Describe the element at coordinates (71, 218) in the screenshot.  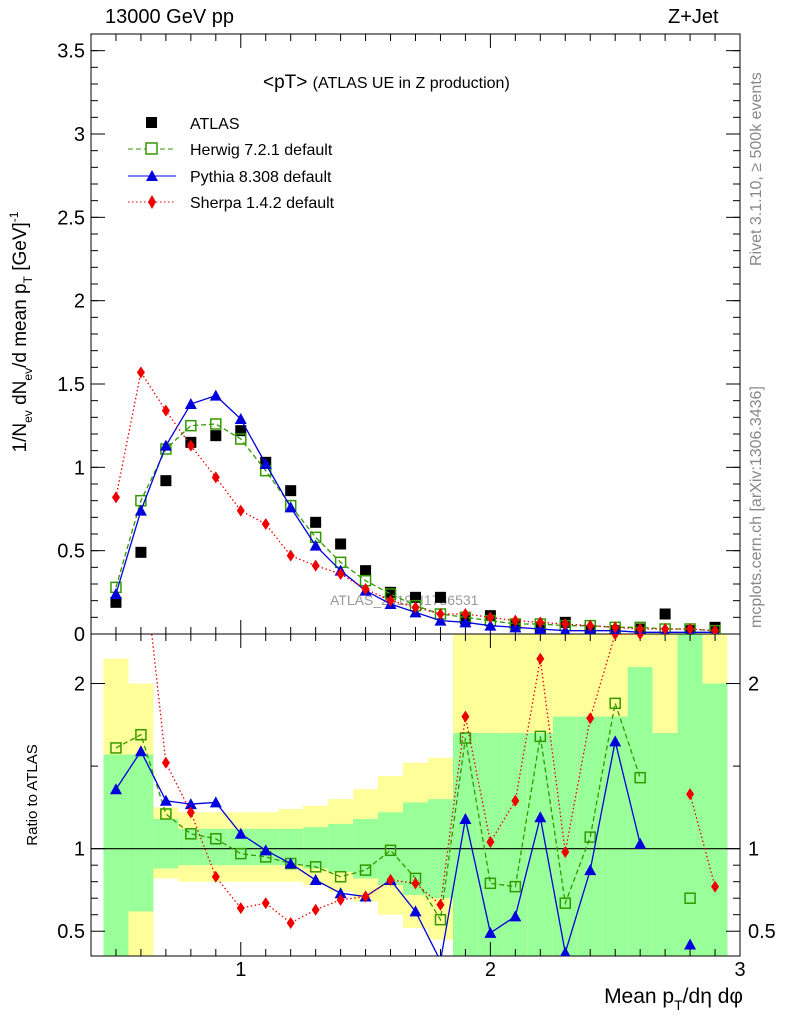
I see `main-ytick-label: 2.5` at that location.